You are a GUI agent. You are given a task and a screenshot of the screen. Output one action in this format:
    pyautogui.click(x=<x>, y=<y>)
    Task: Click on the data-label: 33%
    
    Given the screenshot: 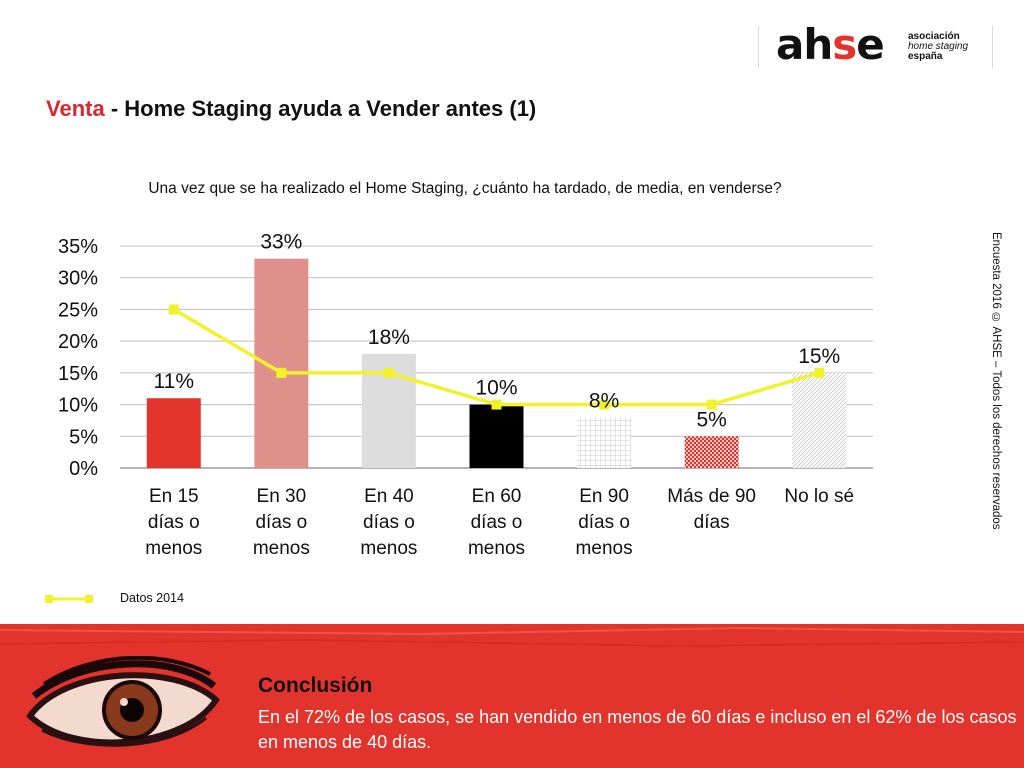 What is the action you would take?
    pyautogui.click(x=281, y=242)
    